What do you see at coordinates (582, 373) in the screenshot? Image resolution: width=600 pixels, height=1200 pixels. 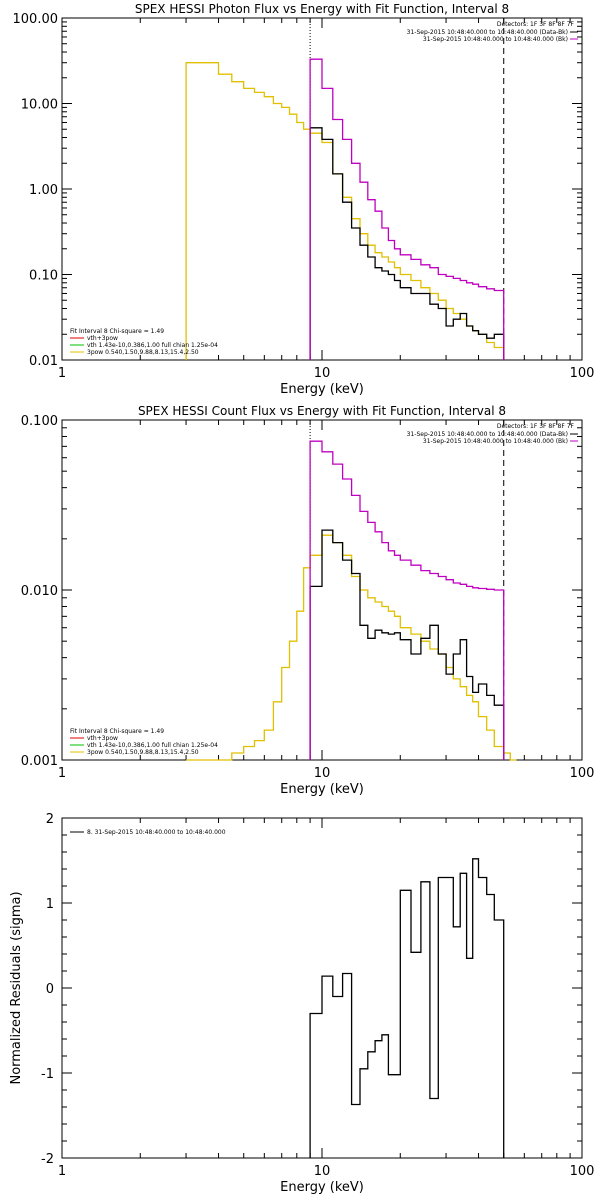 I see `chart1-x-tick-label: 100` at bounding box center [582, 373].